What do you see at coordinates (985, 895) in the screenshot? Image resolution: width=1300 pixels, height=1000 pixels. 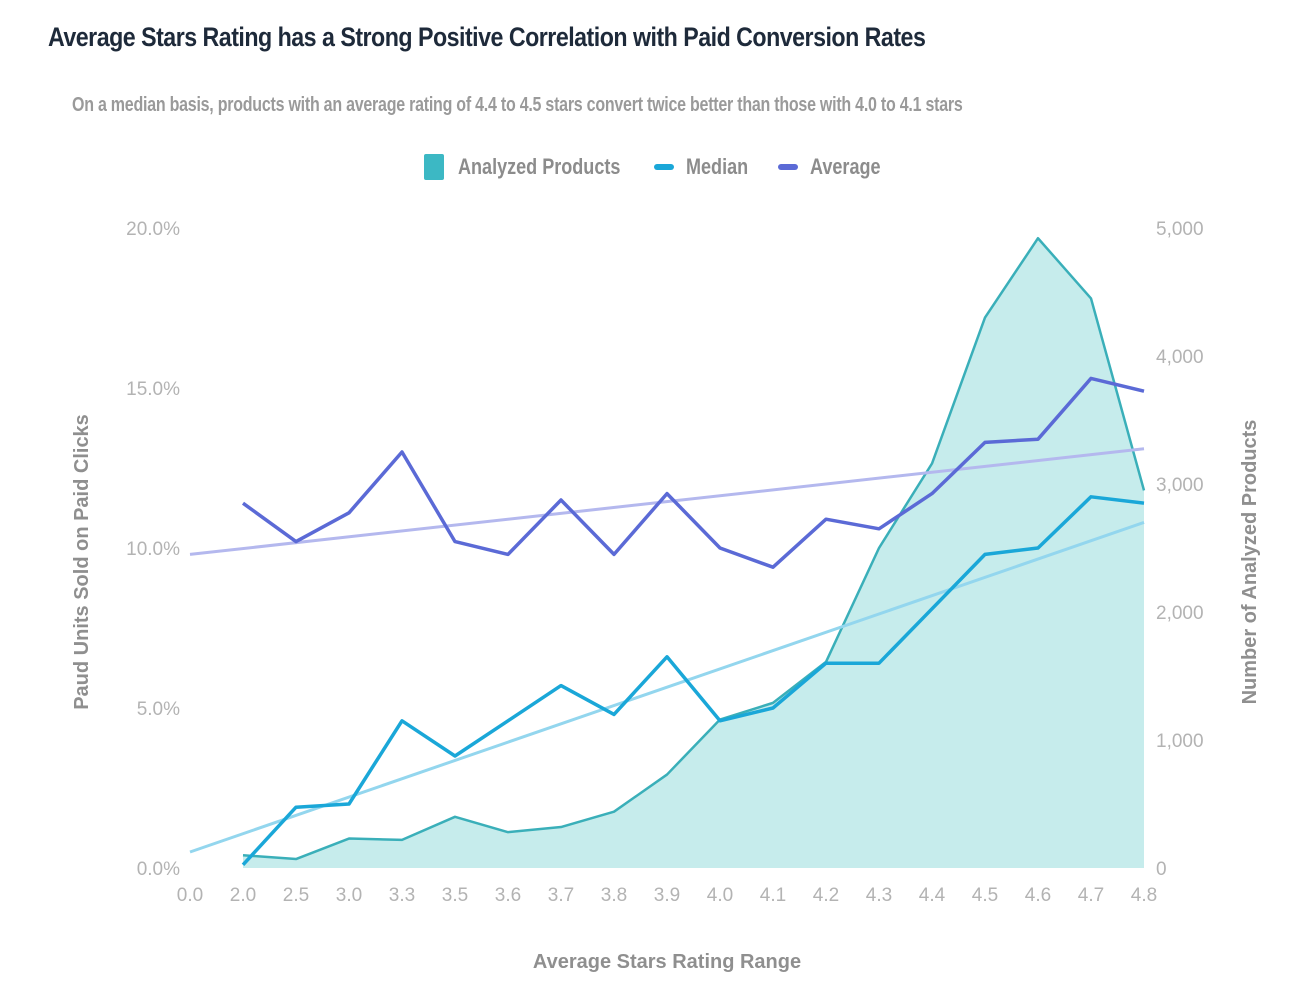 I see `x-tick-label: 4.5` at bounding box center [985, 895].